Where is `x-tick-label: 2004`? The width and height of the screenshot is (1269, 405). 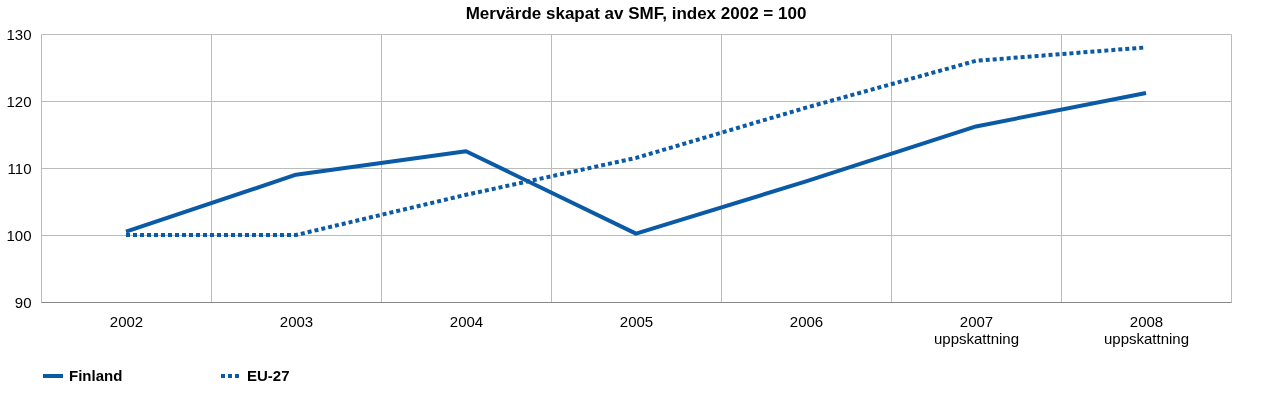 x-tick-label: 2004 is located at coordinates (466, 321).